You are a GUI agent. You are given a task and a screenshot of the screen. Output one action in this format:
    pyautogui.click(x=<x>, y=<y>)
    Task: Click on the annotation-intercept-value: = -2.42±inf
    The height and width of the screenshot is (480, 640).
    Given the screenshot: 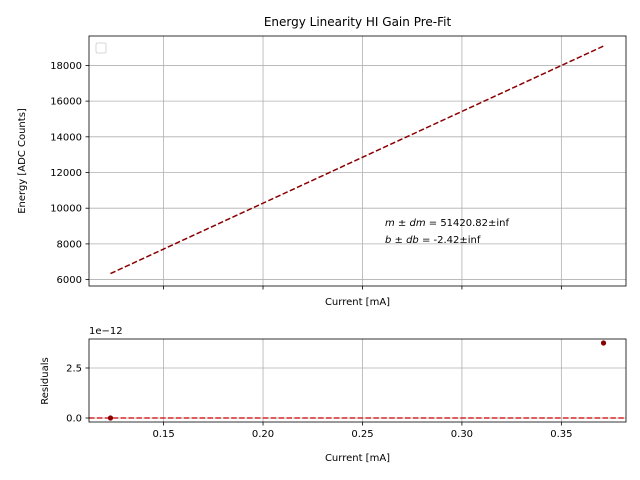 What is the action you would take?
    pyautogui.click(x=450, y=240)
    